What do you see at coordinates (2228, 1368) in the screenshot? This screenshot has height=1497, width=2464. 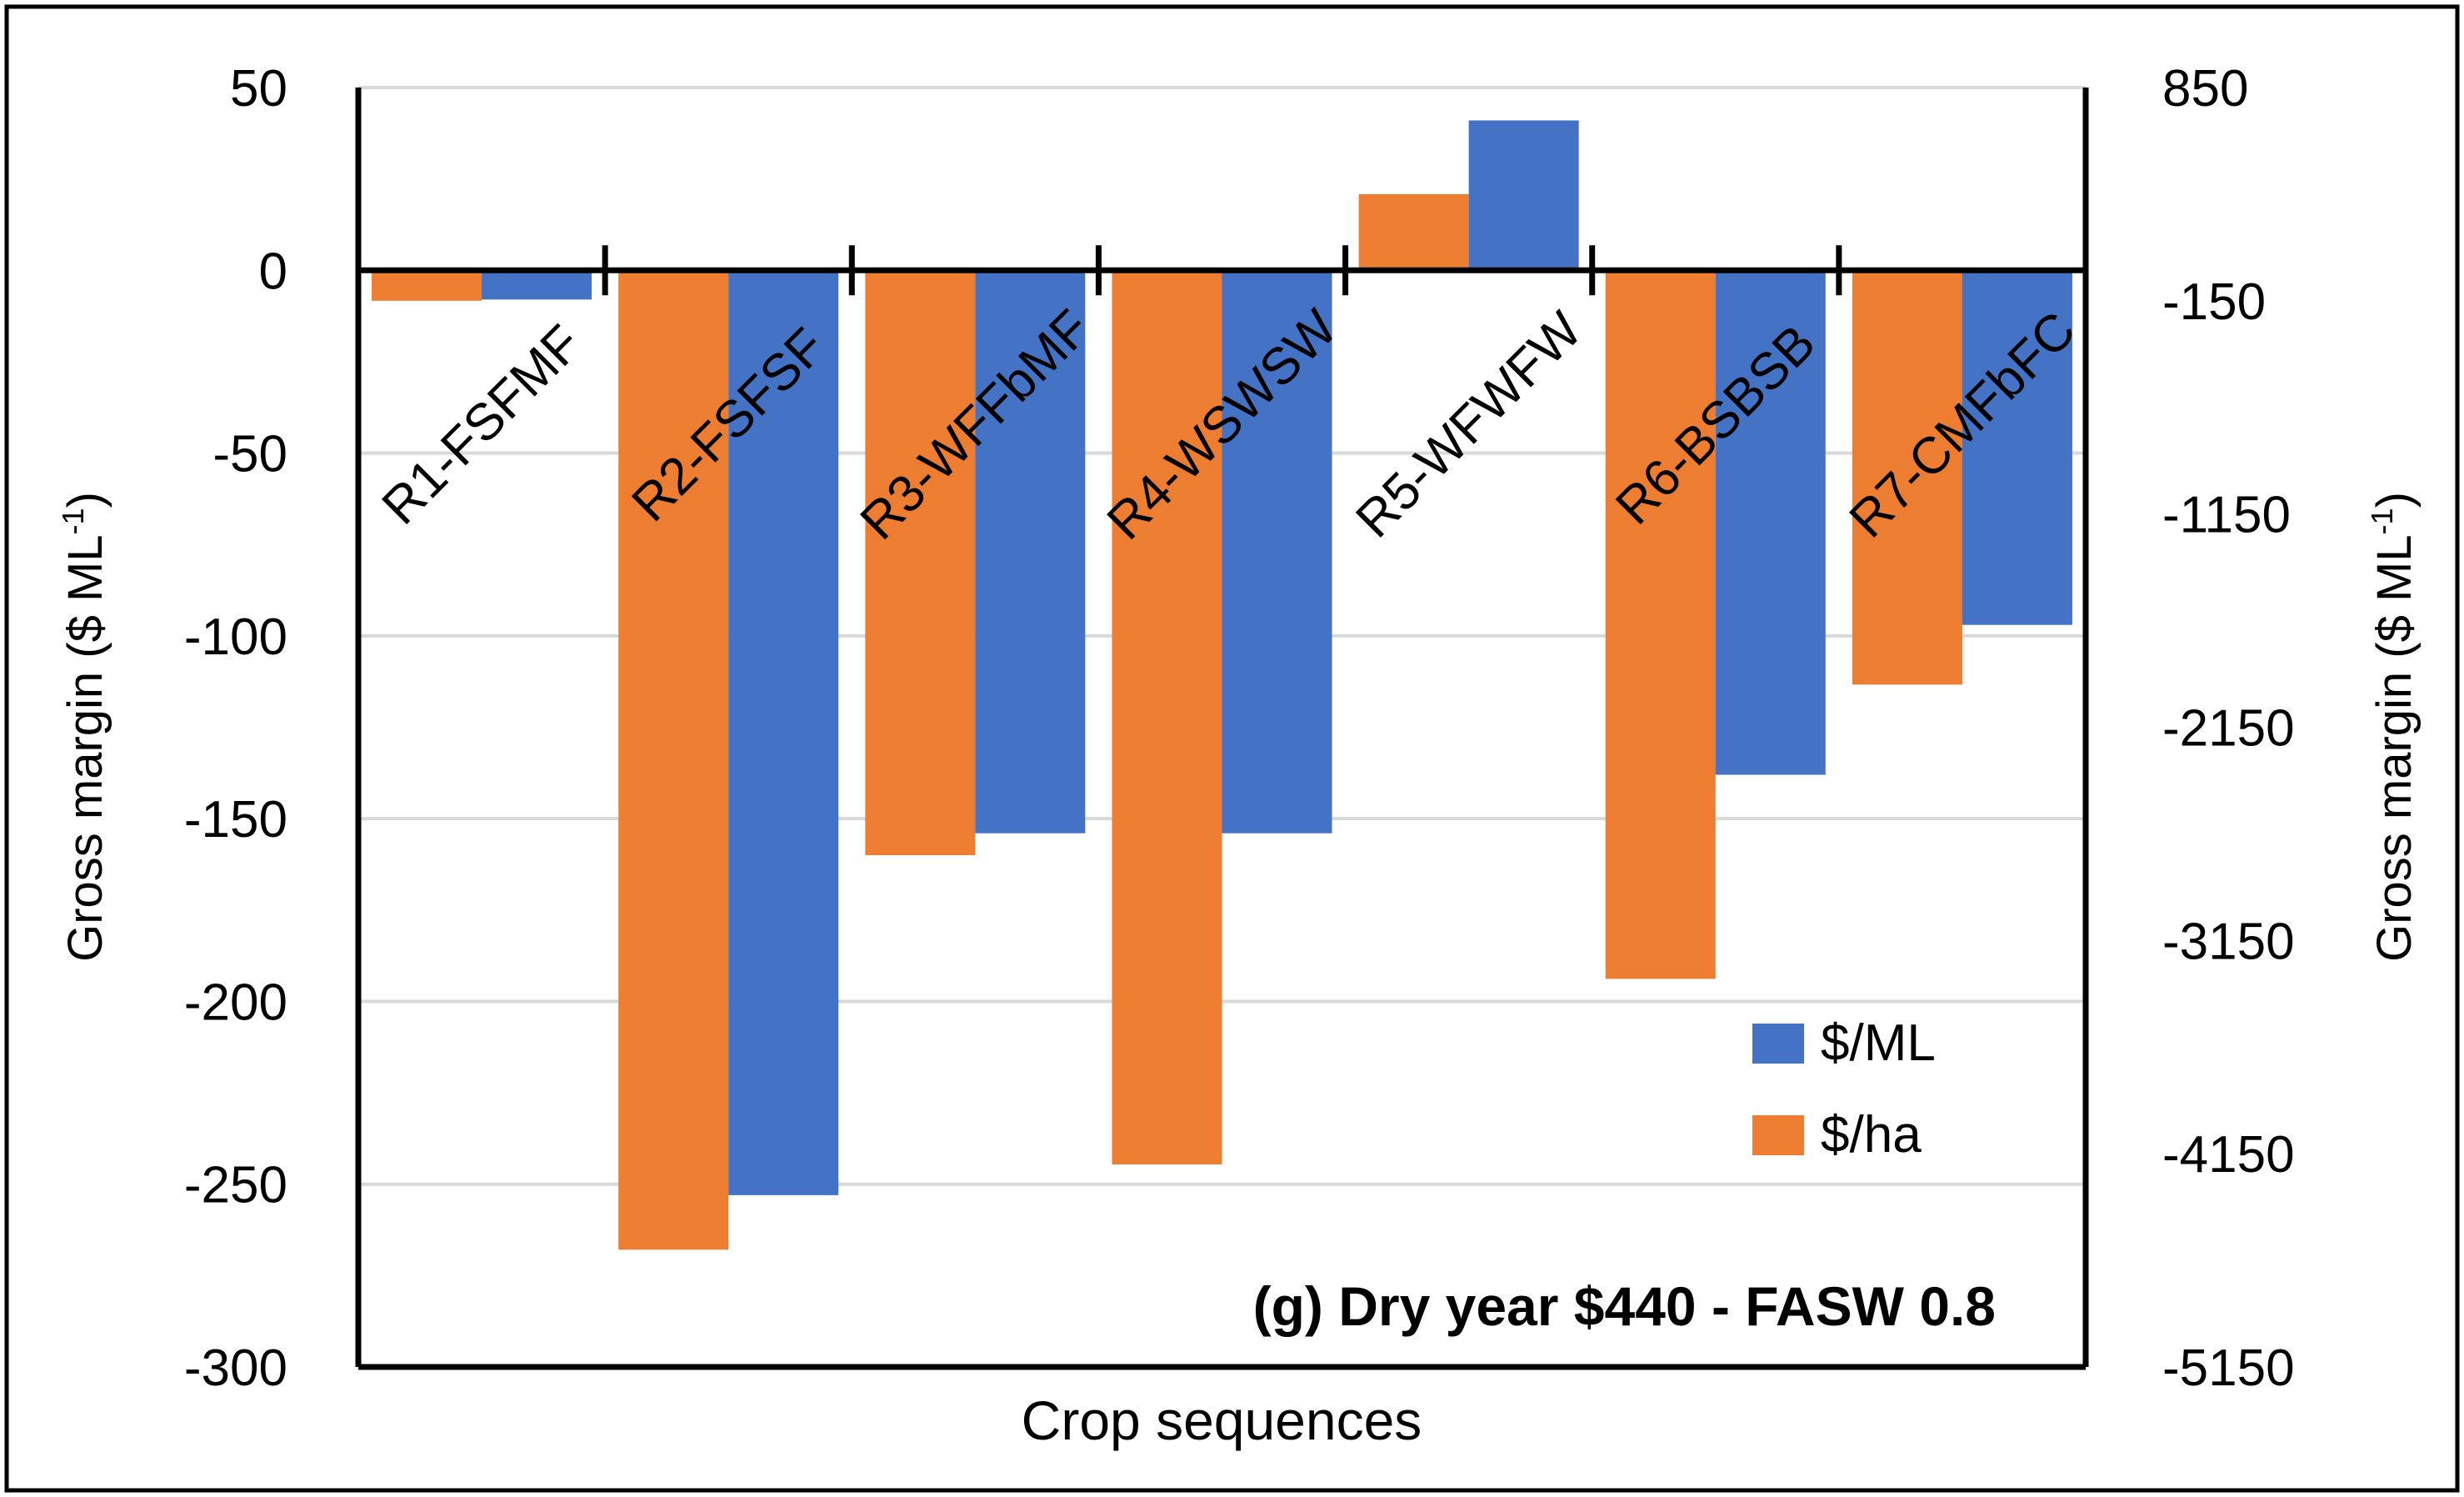 I see `y2-tick-label: -5150` at bounding box center [2228, 1368].